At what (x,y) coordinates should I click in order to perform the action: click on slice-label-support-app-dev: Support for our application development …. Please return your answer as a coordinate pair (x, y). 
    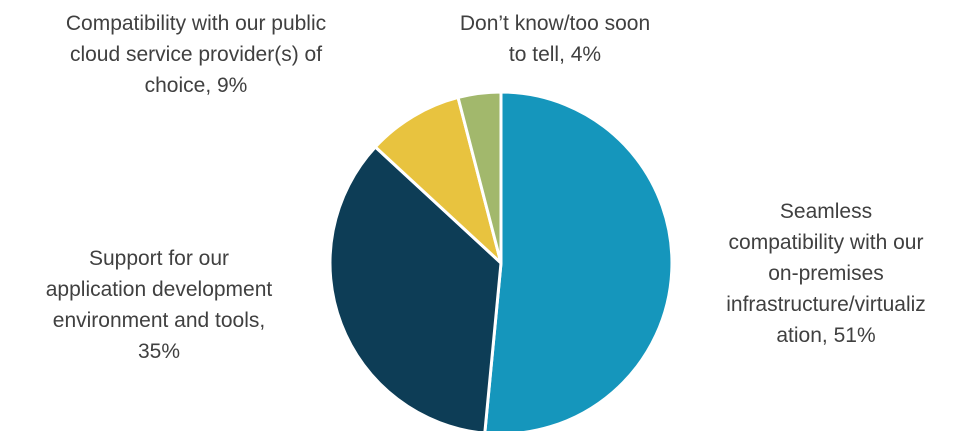
    Looking at the image, I should click on (159, 305).